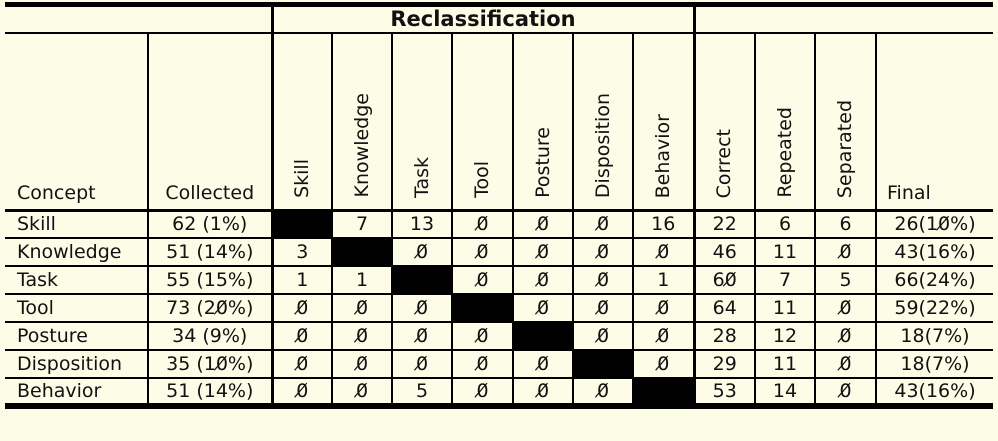  I want to click on matrix-cell: 13, so click(421, 224).